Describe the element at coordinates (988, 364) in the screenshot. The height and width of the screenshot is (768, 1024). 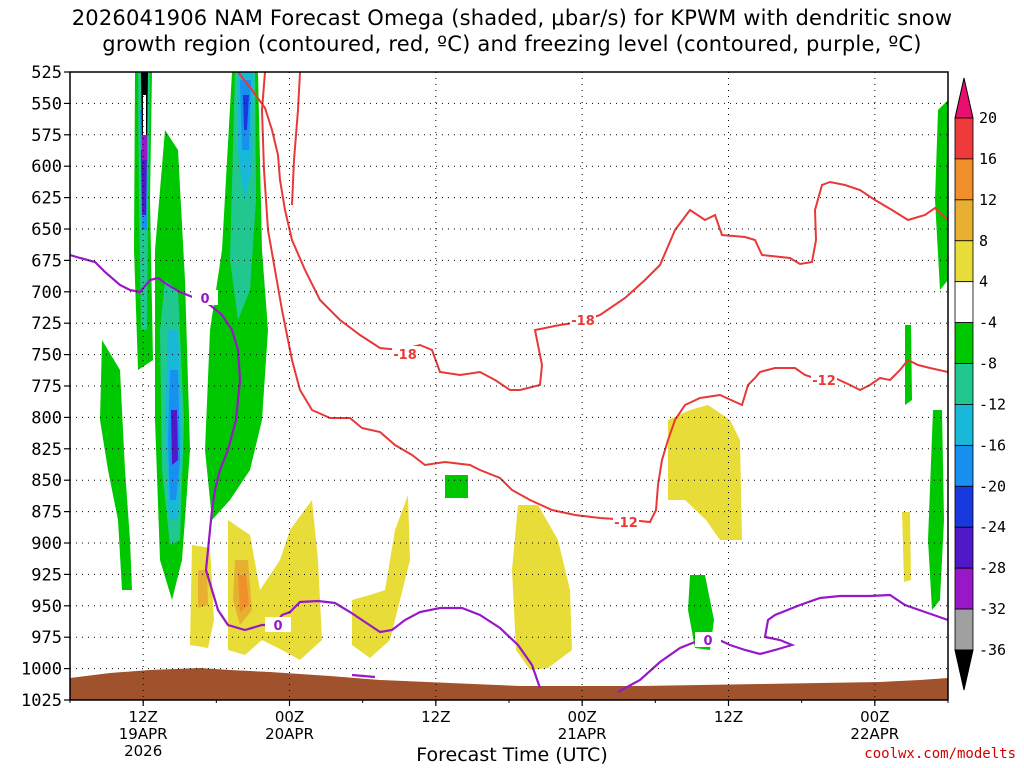
I see `colorbar-label: -8` at that location.